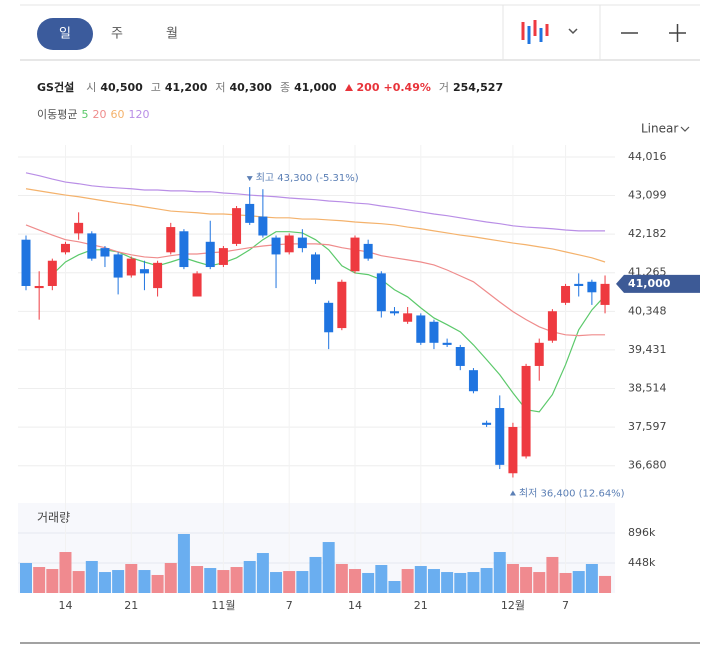  What do you see at coordinates (249, 179) in the screenshot?
I see `max-marker` at bounding box center [249, 179].